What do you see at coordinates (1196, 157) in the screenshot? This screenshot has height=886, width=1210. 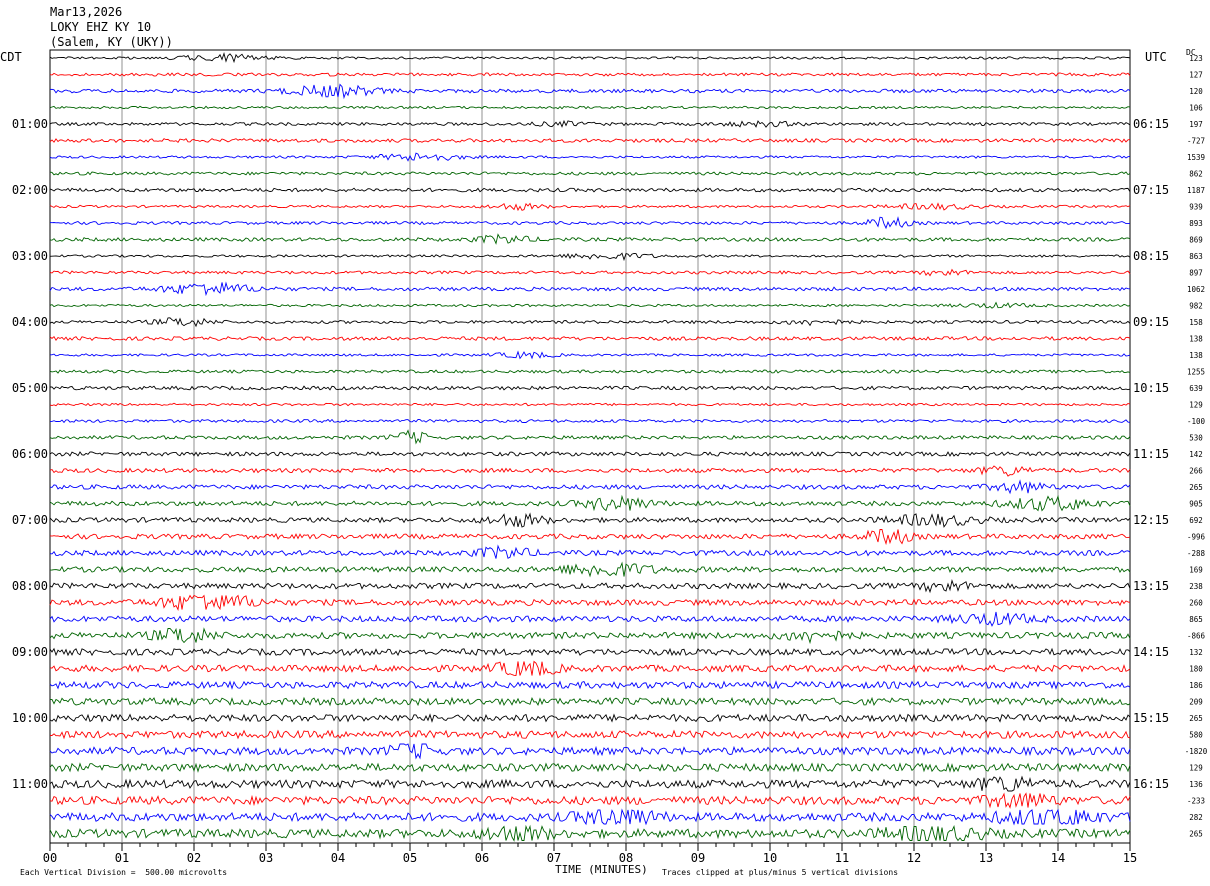 I see `dc-offset-label: 1539` at bounding box center [1196, 157].